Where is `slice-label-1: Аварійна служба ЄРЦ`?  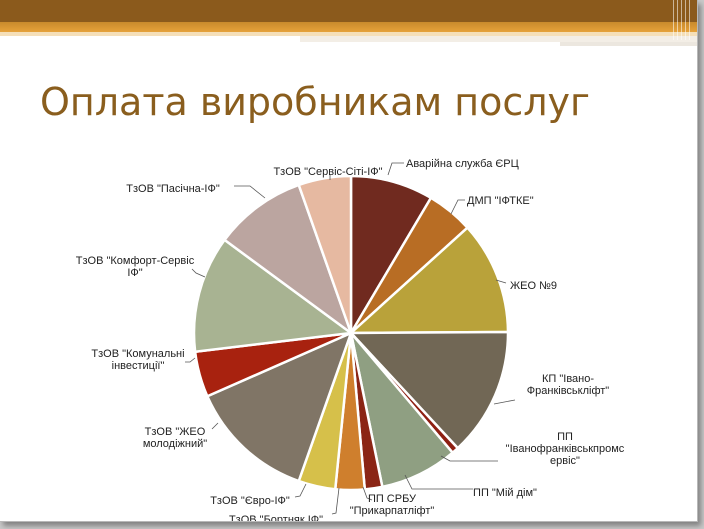
slice-label-1: Аварійна служба ЄРЦ is located at coordinates (462, 164).